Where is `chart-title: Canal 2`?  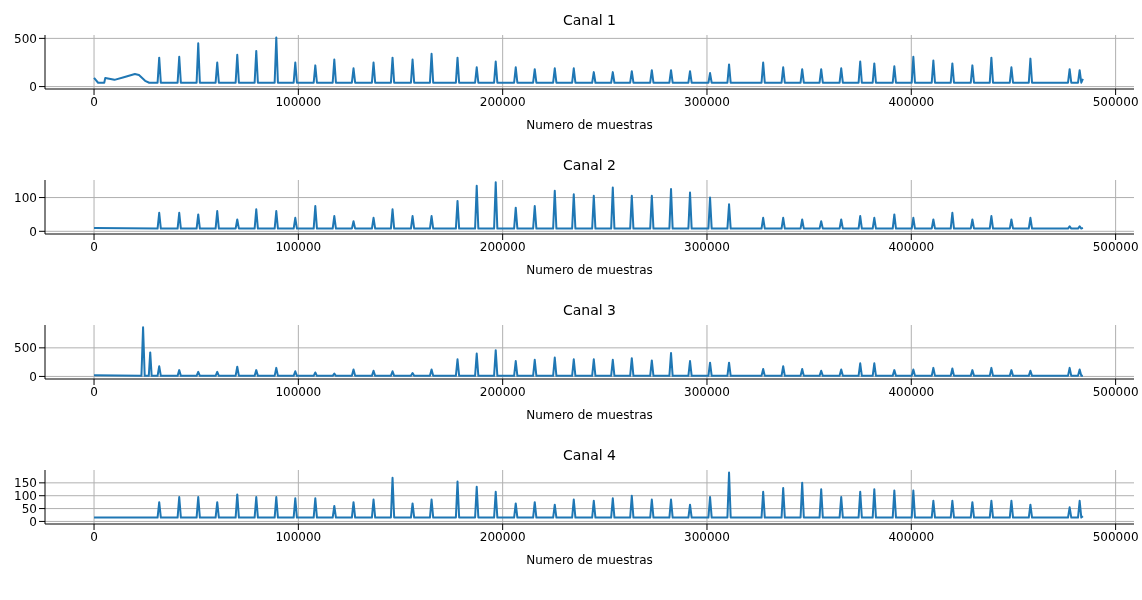 chart-title: Canal 2 is located at coordinates (589, 165).